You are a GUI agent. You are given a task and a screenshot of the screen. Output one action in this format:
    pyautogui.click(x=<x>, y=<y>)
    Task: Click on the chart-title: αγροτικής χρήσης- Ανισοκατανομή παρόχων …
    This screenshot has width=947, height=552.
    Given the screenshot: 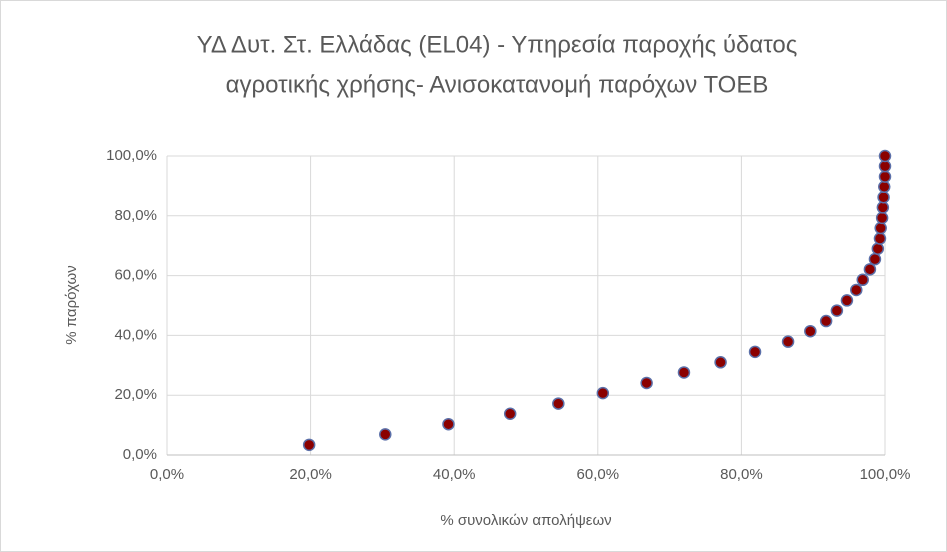 What is the action you would take?
    pyautogui.click(x=497, y=84)
    